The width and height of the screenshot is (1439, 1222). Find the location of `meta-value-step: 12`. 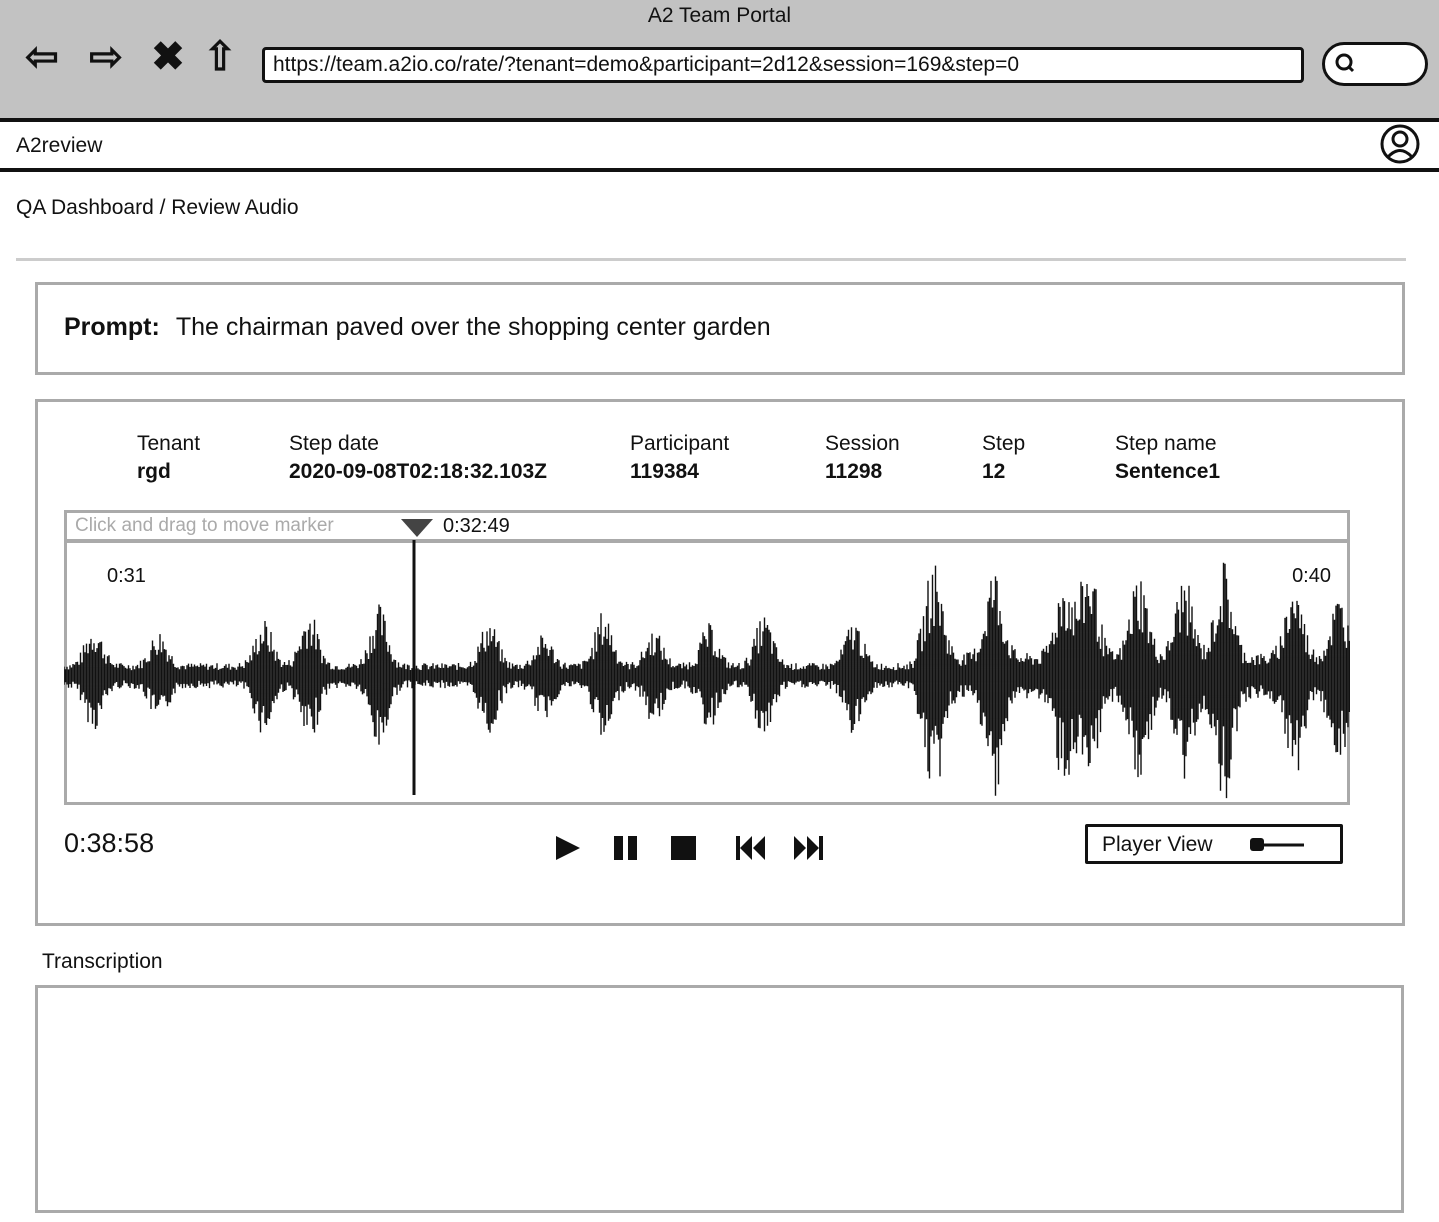

meta-value-step: 12 is located at coordinates (994, 471).